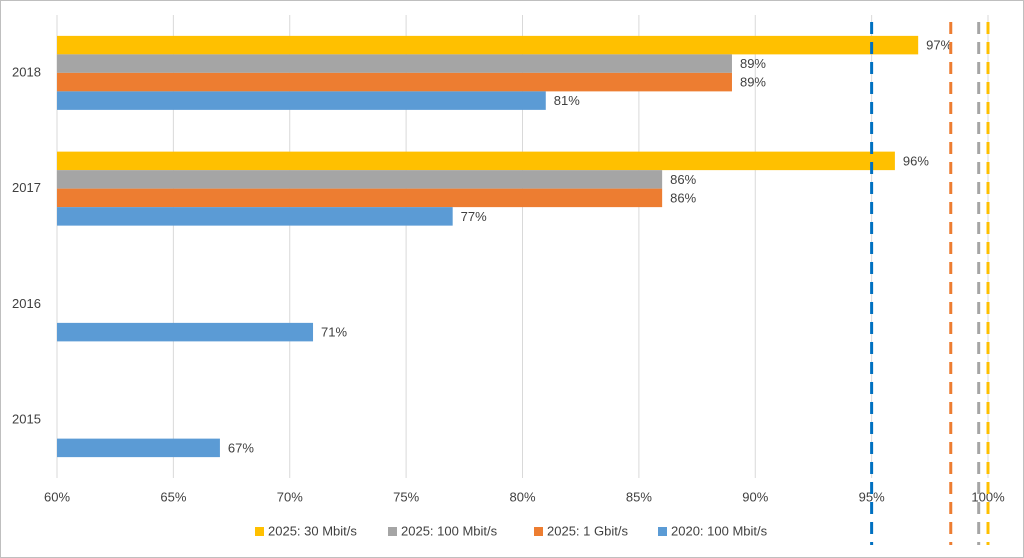 The width and height of the screenshot is (1024, 558). I want to click on value-label: 96%, so click(916, 160).